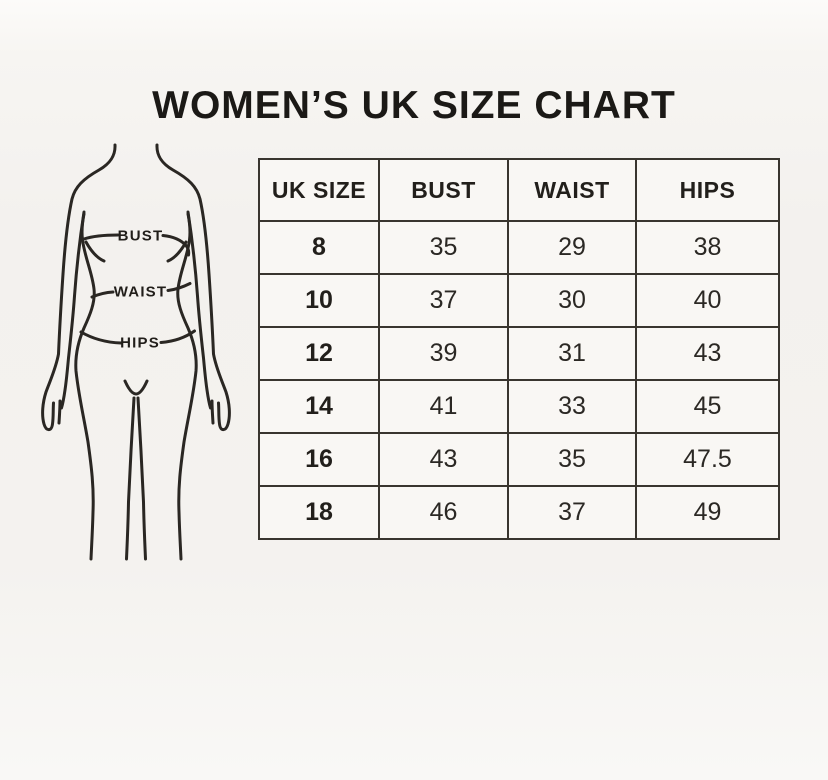 Image resolution: width=828 pixels, height=780 pixels. I want to click on cell-waist: 35, so click(572, 459).